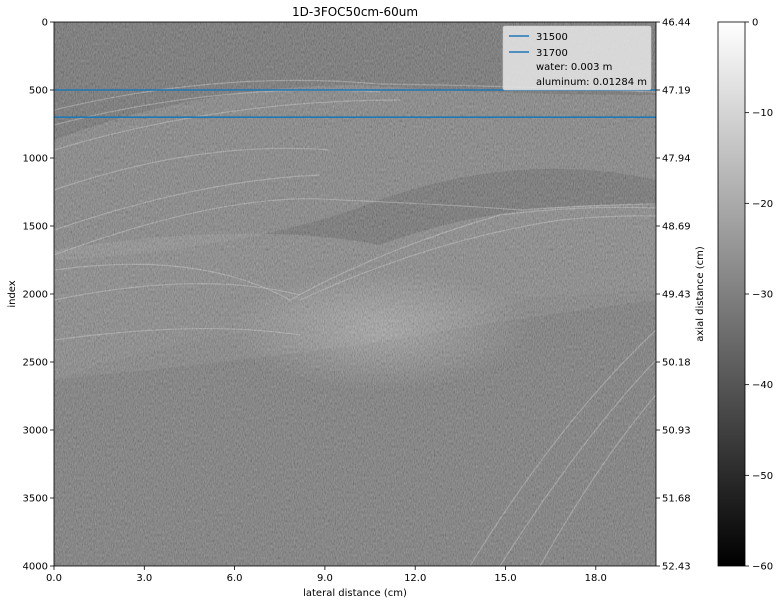  What do you see at coordinates (762, 295) in the screenshot?
I see `colorbar-tick-label: −30` at bounding box center [762, 295].